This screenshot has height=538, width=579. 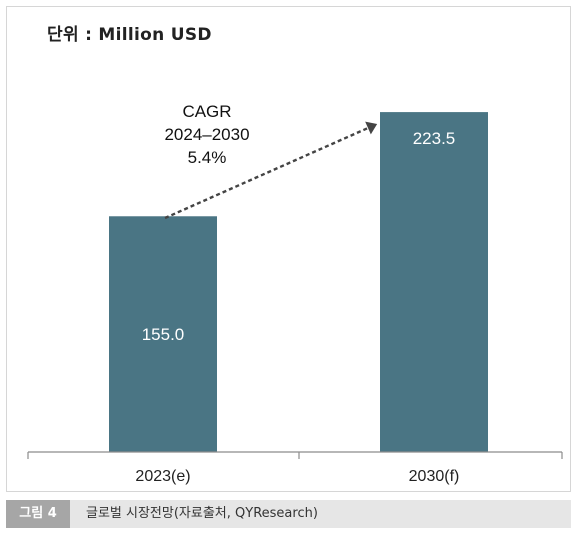 I want to click on bar-2030(f), so click(x=434, y=282).